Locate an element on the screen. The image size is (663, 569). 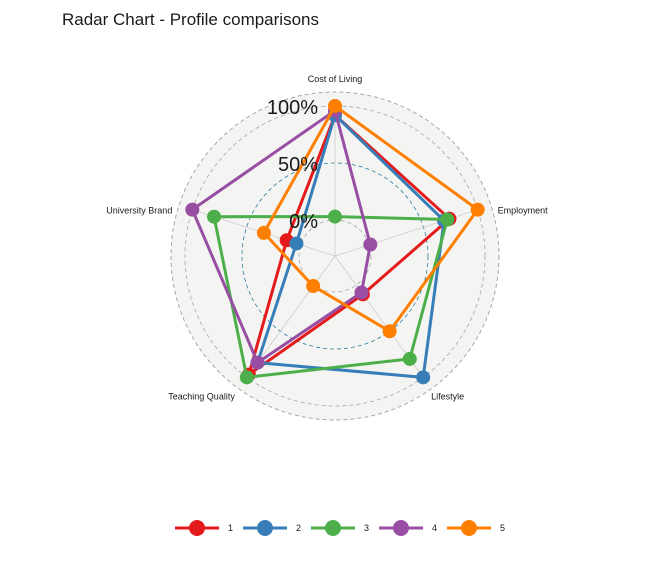
legend-item: 1 is located at coordinates (204, 528).